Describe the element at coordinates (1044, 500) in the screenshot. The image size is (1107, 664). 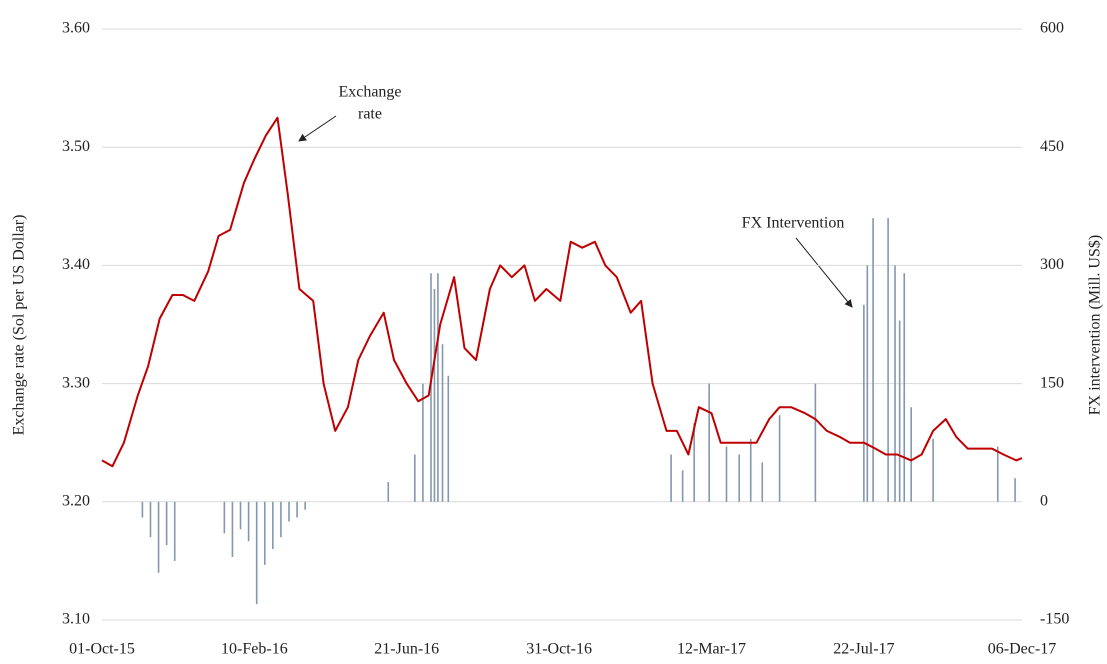
I see `y2-tick-label: 0` at that location.